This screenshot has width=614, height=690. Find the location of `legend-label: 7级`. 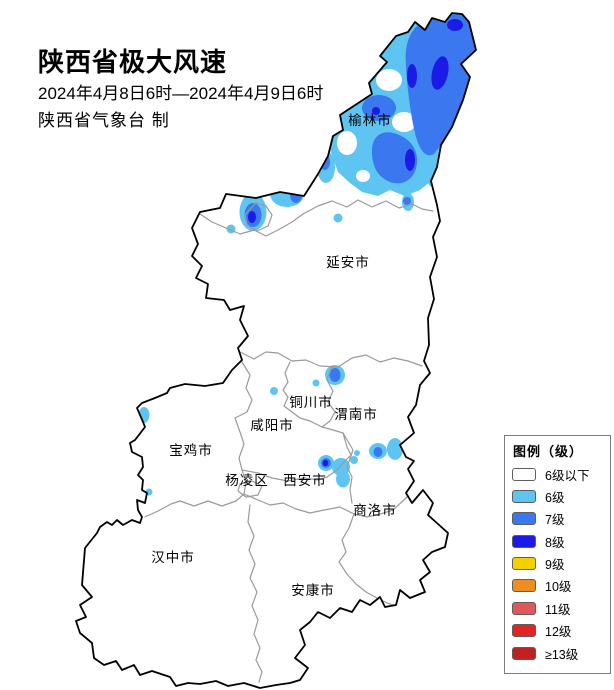

legend-label: 7级 is located at coordinates (555, 520).